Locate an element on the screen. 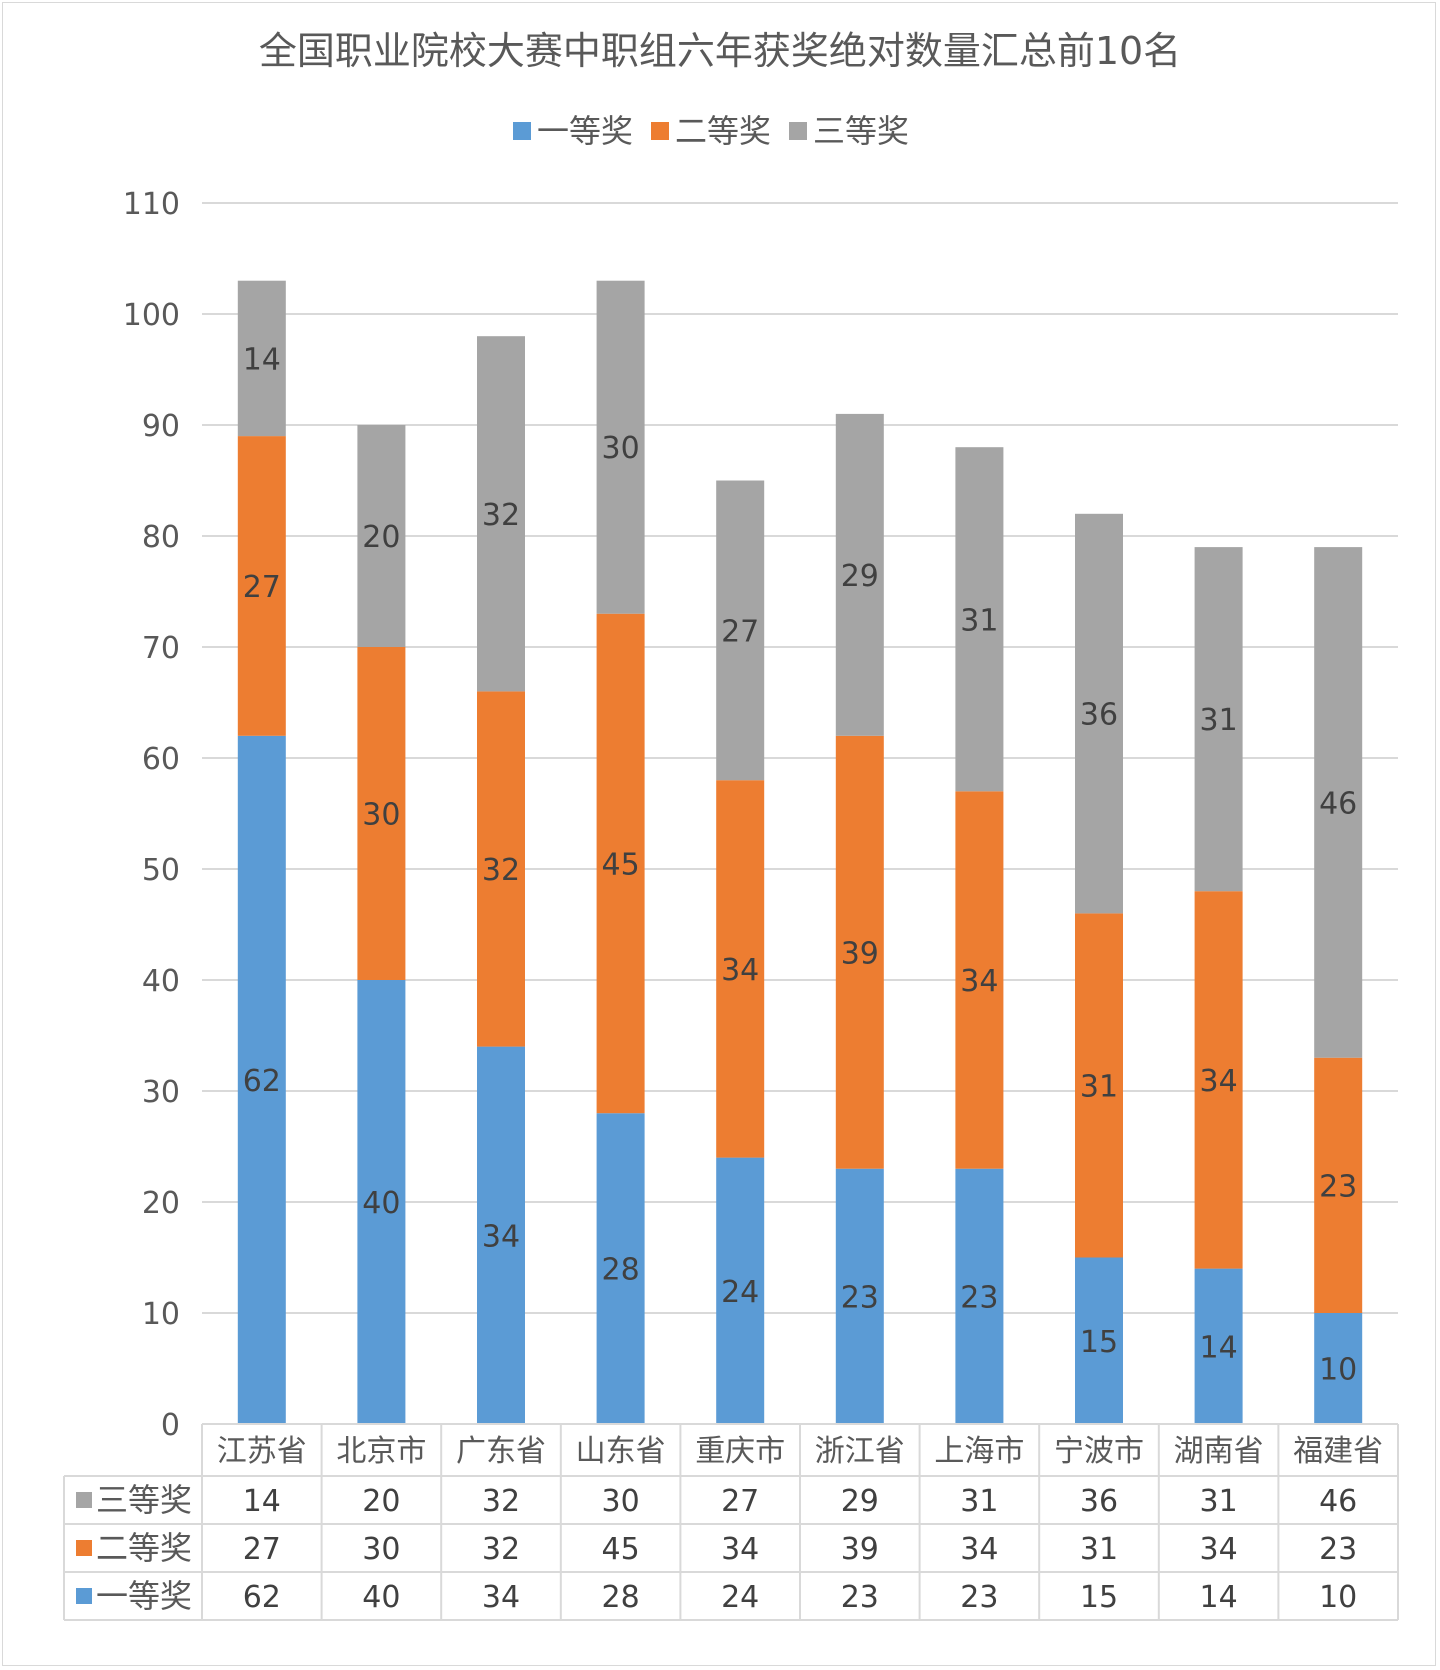 This screenshot has height=1670, width=1440. table-cell: 40 is located at coordinates (381, 1597).